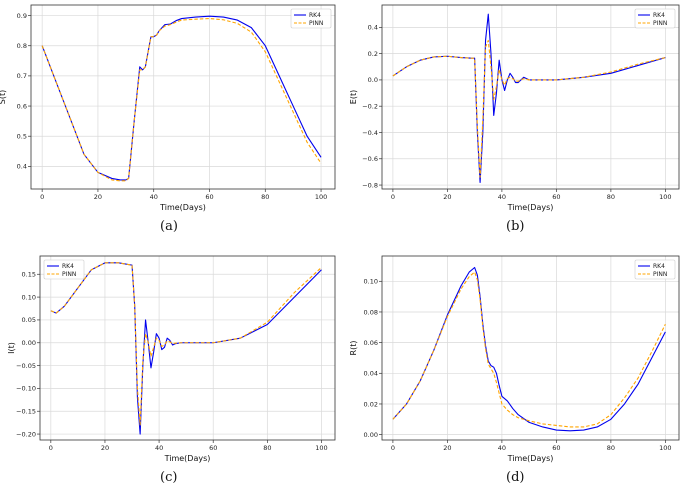  Describe the element at coordinates (370, 133) in the screenshot. I see `y-tick-label: −0.4` at that location.